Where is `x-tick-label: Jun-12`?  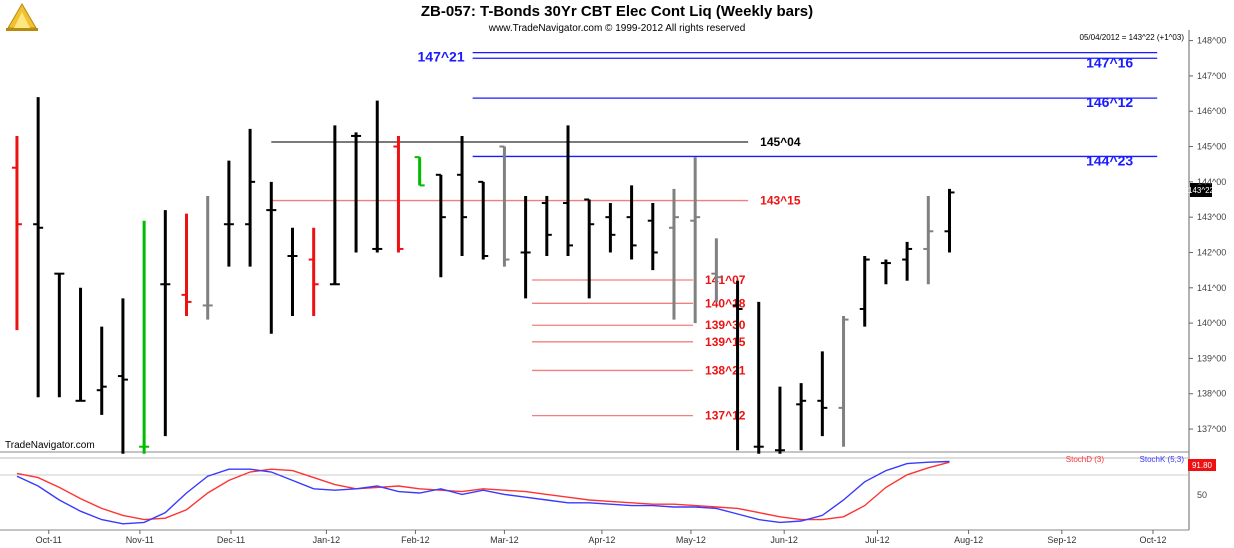
x-tick-label: Jun-12 is located at coordinates (784, 540).